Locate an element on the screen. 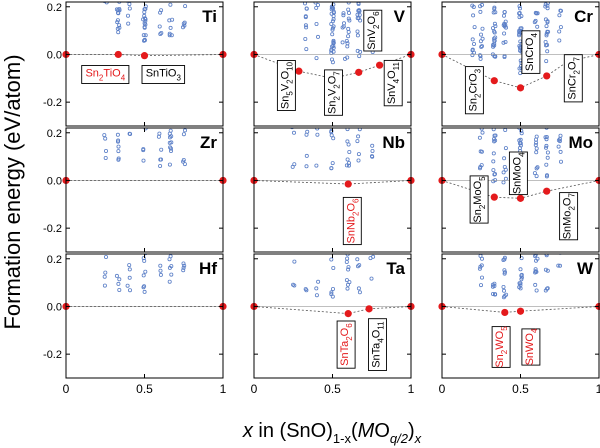 The height and width of the screenshot is (448, 600). compound-label: SnWO4 is located at coordinates (531, 347).